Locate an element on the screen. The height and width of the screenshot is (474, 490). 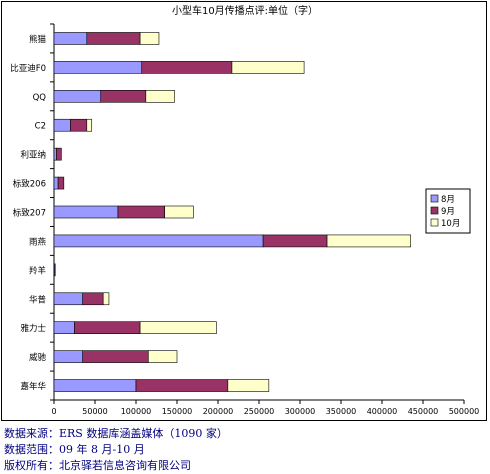
y-tick-label: 羚羊 is located at coordinates (38, 270).